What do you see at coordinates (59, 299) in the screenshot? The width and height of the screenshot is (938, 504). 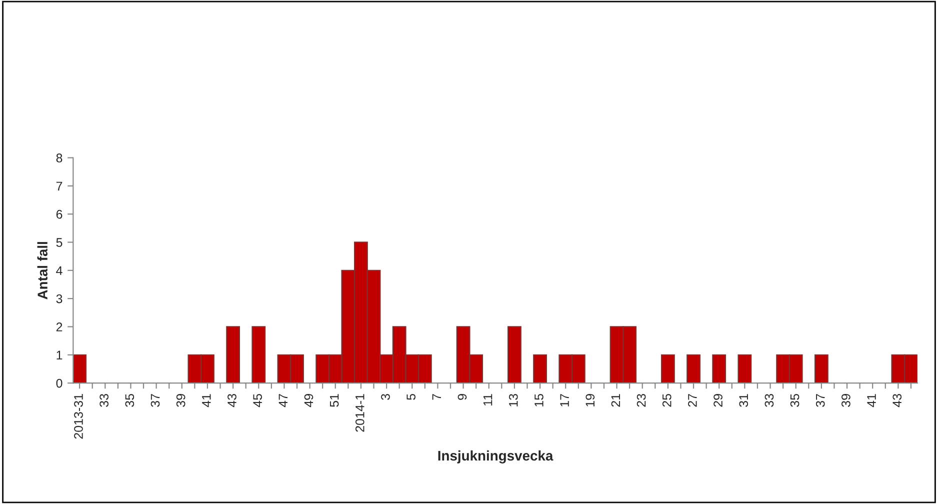 I see `y-tick-label: 3` at bounding box center [59, 299].